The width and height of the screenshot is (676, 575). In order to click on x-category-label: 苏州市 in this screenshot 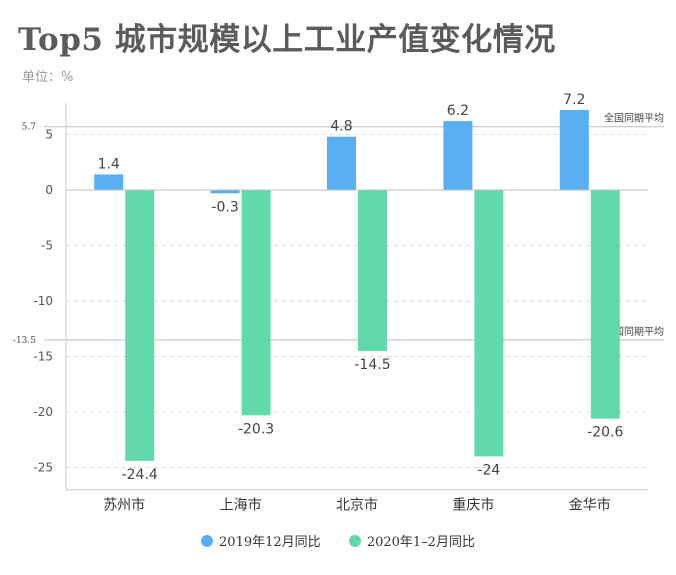, I will do `click(124, 505)`.